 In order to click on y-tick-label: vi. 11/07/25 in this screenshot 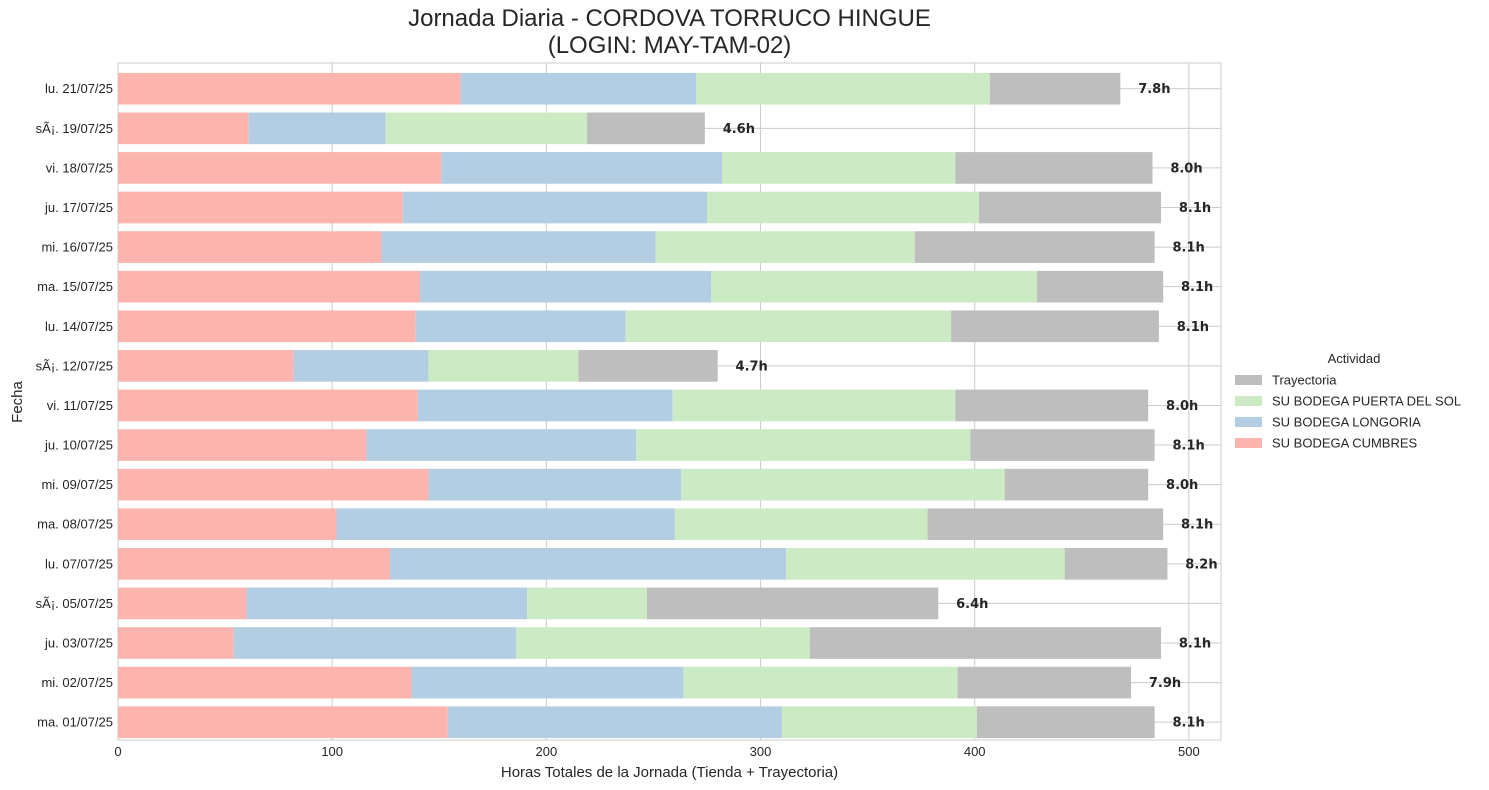, I will do `click(80, 405)`.